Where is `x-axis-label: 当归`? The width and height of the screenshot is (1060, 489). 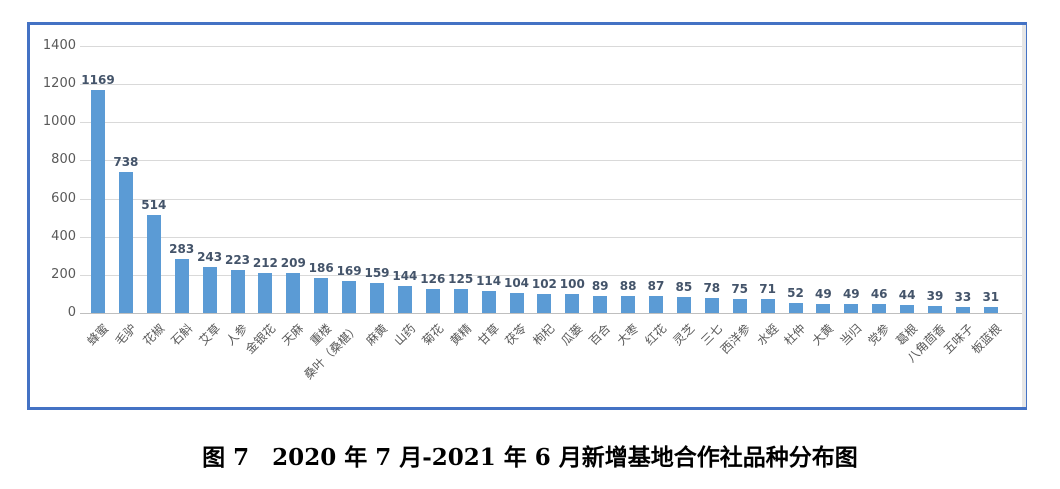
x-axis-label: 当归 is located at coordinates (851, 335).